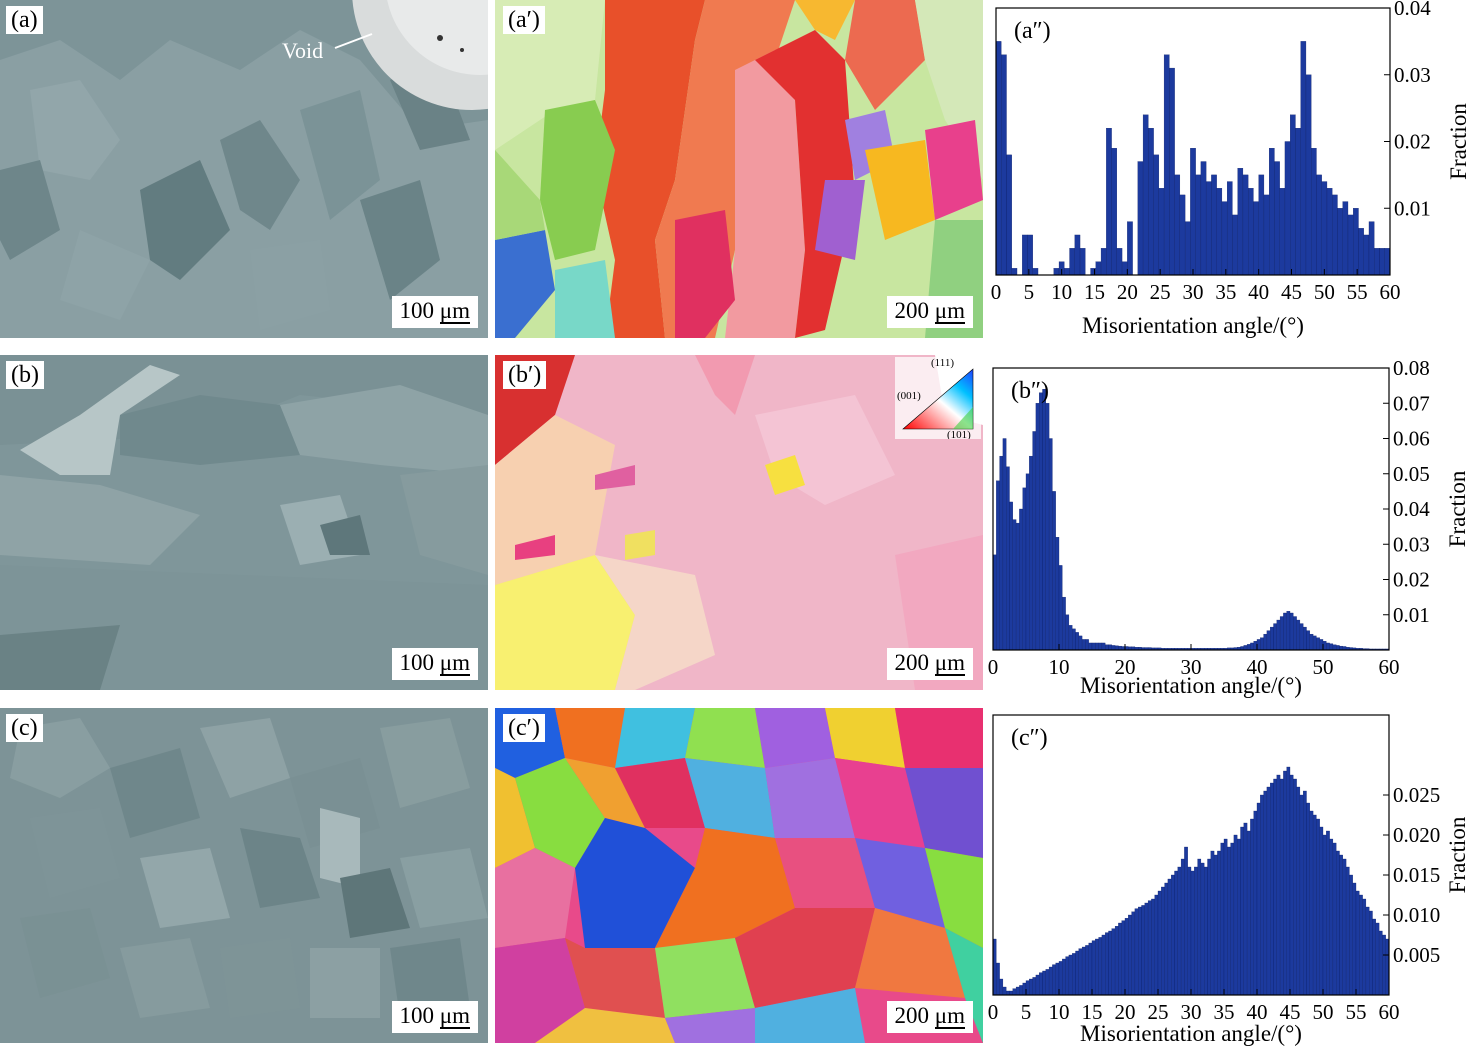  Describe the element at coordinates (1257, 667) in the screenshot. I see `x-tick-label: 40` at that location.